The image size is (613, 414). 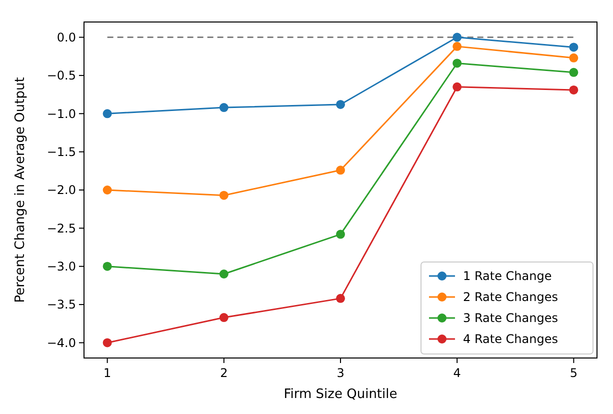 I want to click on x-tick-label: 5, so click(x=574, y=373).